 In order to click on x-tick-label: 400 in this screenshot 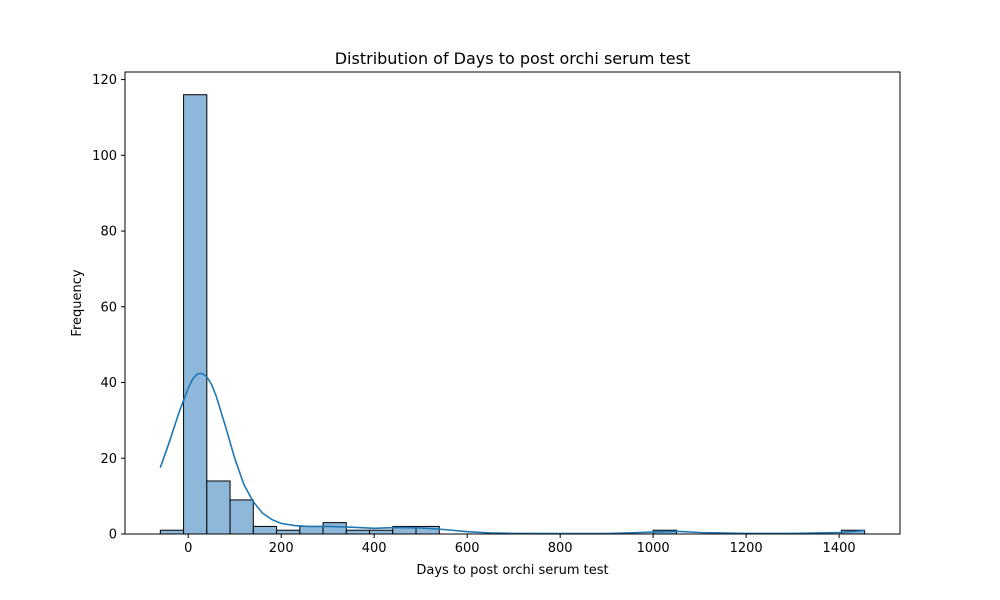, I will do `click(374, 548)`.